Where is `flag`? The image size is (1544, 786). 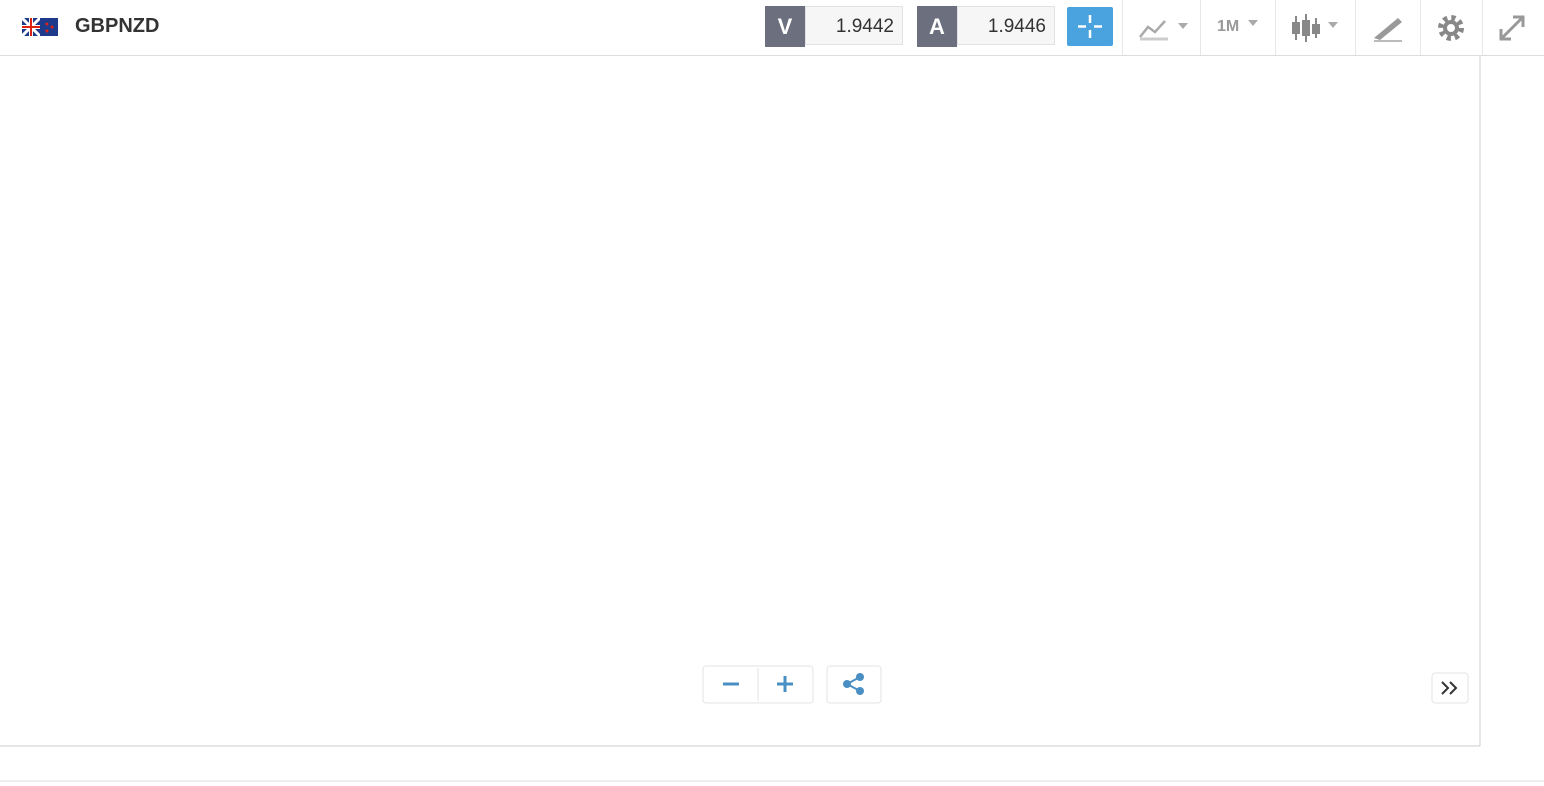
flag is located at coordinates (40, 27).